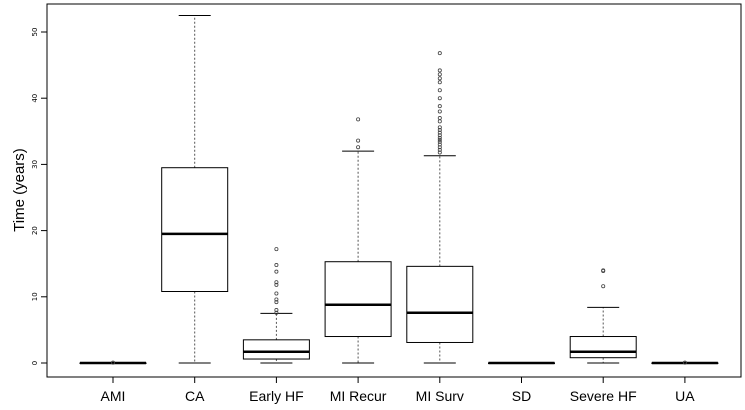  I want to click on x-tick-label: UA, so click(685, 396).